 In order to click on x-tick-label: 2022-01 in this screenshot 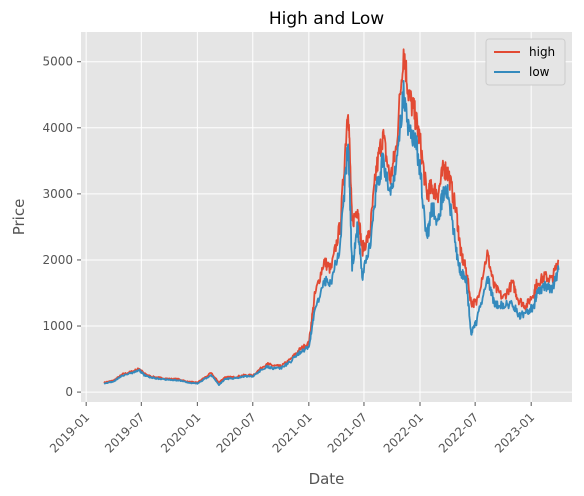, I will do `click(403, 432)`.